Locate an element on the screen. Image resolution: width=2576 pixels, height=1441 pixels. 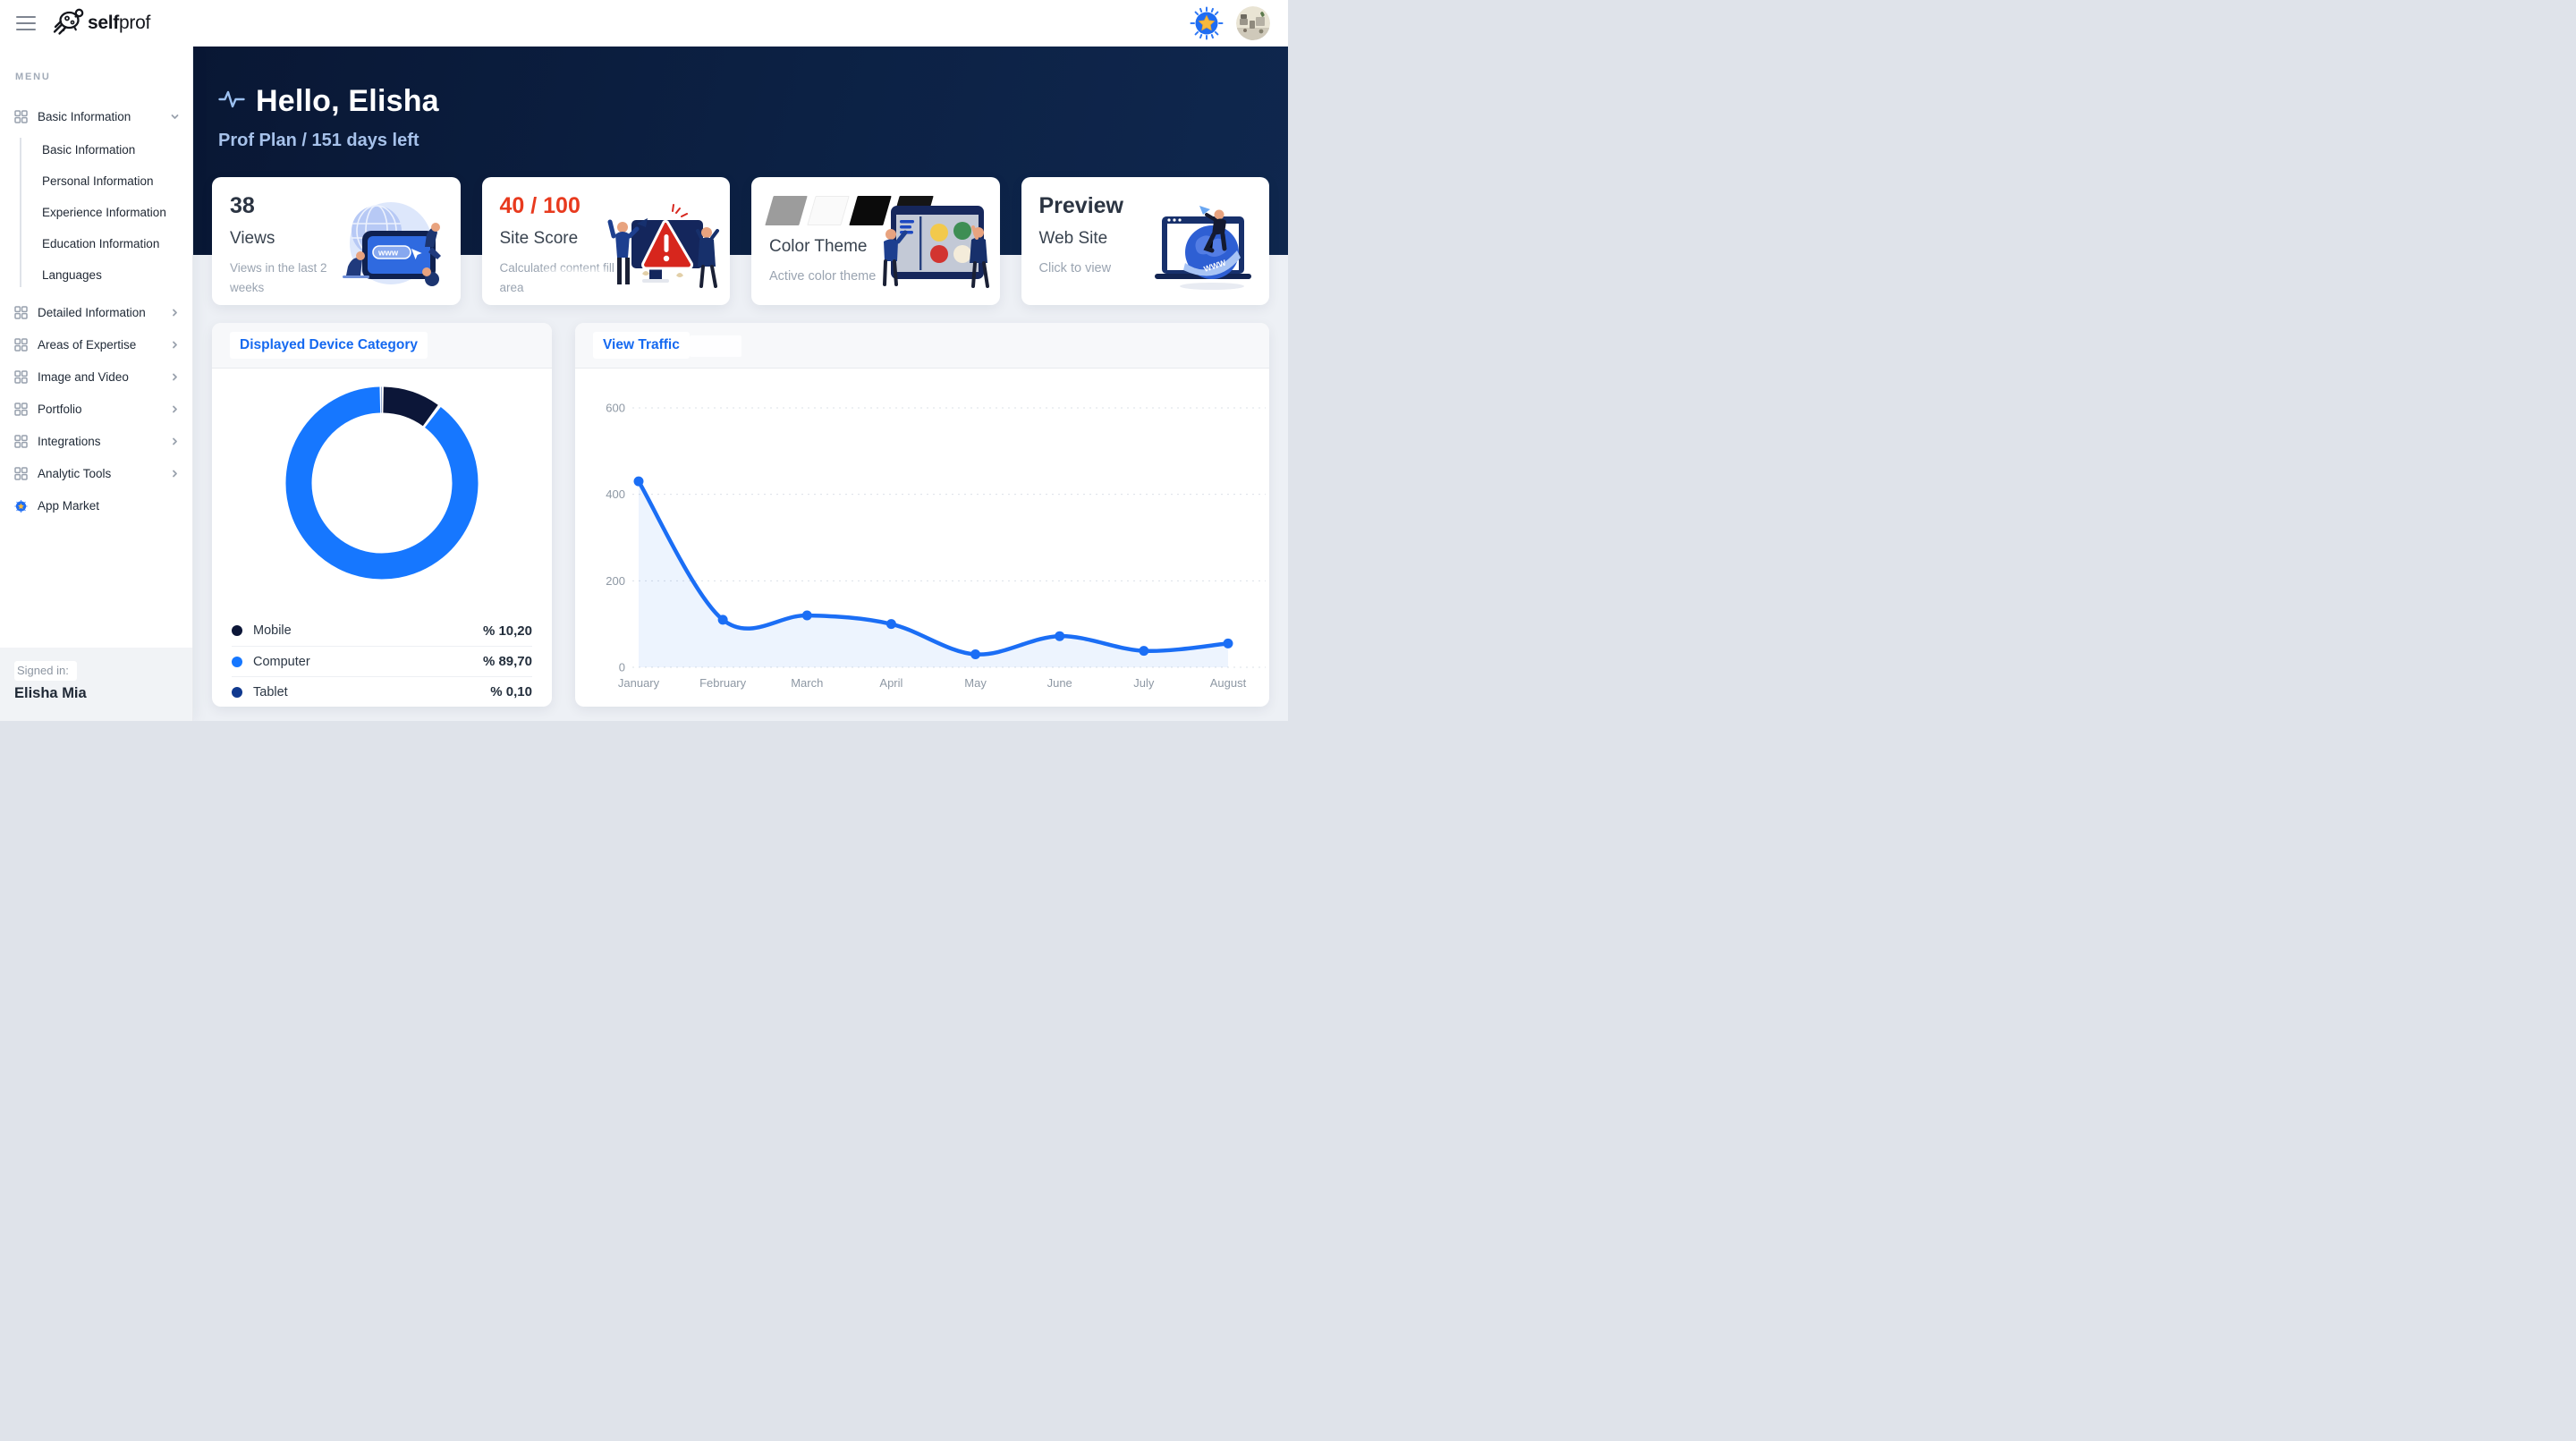
hamburger-menu-icon is located at coordinates (26, 23).